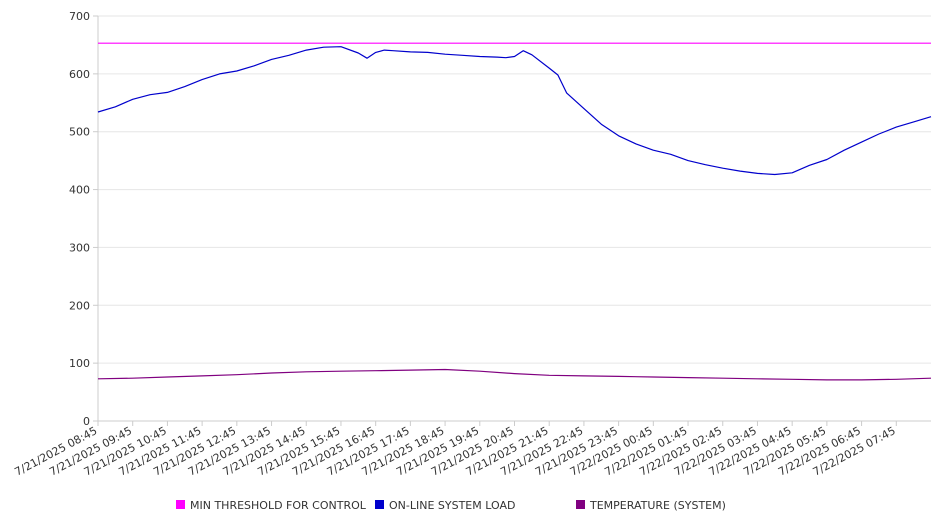  What do you see at coordinates (83, 219) in the screenshot?
I see `y-axis-ticks: 0 100 200 300 400 500 600 700` at bounding box center [83, 219].